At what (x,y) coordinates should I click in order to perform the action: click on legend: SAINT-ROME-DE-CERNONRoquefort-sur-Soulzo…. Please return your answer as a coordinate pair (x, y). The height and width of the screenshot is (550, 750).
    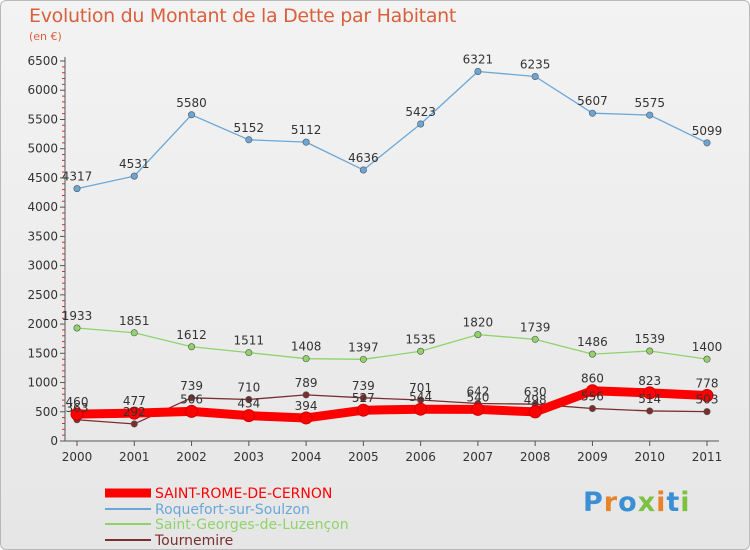
    Looking at the image, I should click on (227, 517).